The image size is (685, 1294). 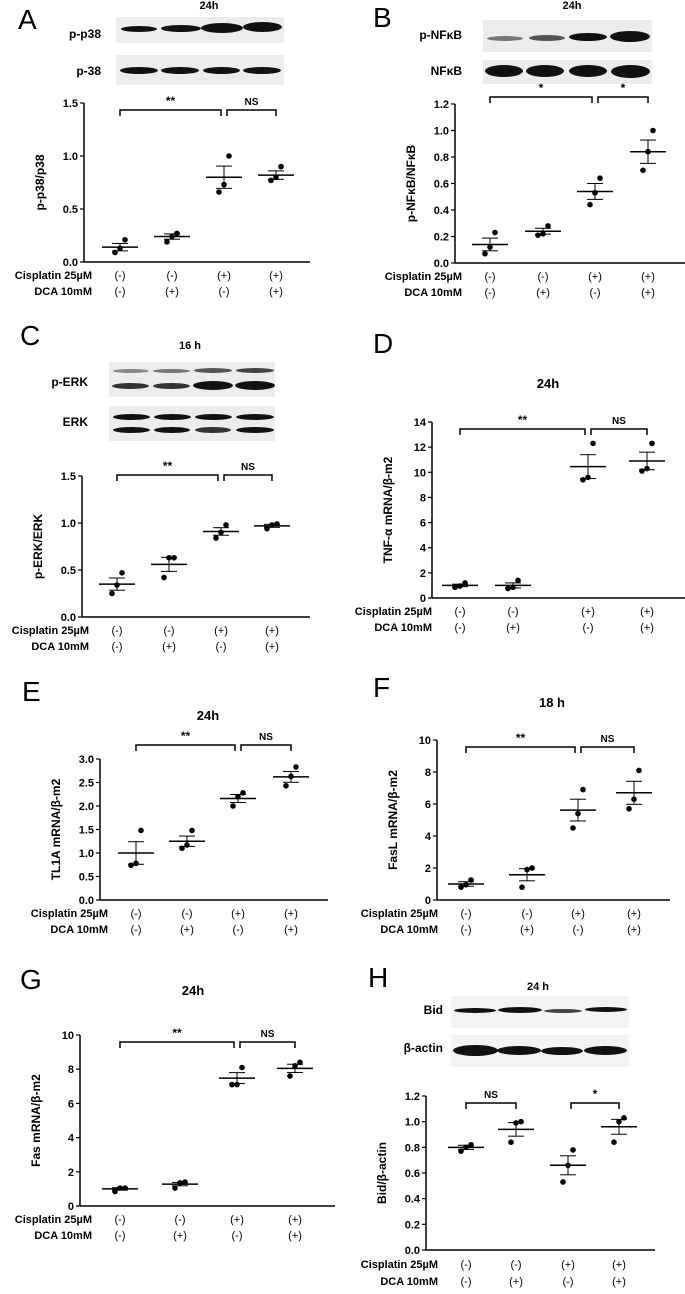 What do you see at coordinates (56, 829) in the screenshot?
I see `y-axis-label: TL1A mRNA/β-m2` at bounding box center [56, 829].